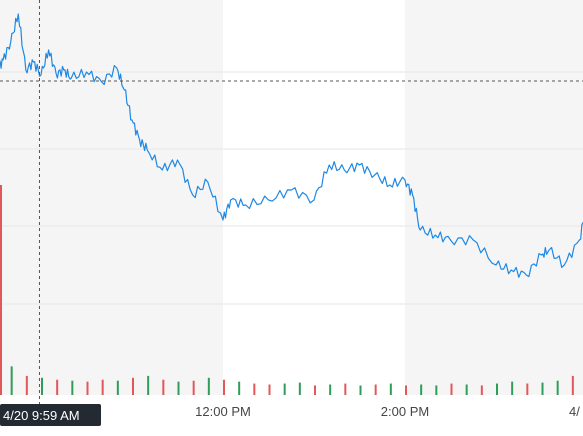 The height and width of the screenshot is (436, 583). What do you see at coordinates (223, 411) in the screenshot?
I see `x-tick-label: 12:00 PM` at bounding box center [223, 411].